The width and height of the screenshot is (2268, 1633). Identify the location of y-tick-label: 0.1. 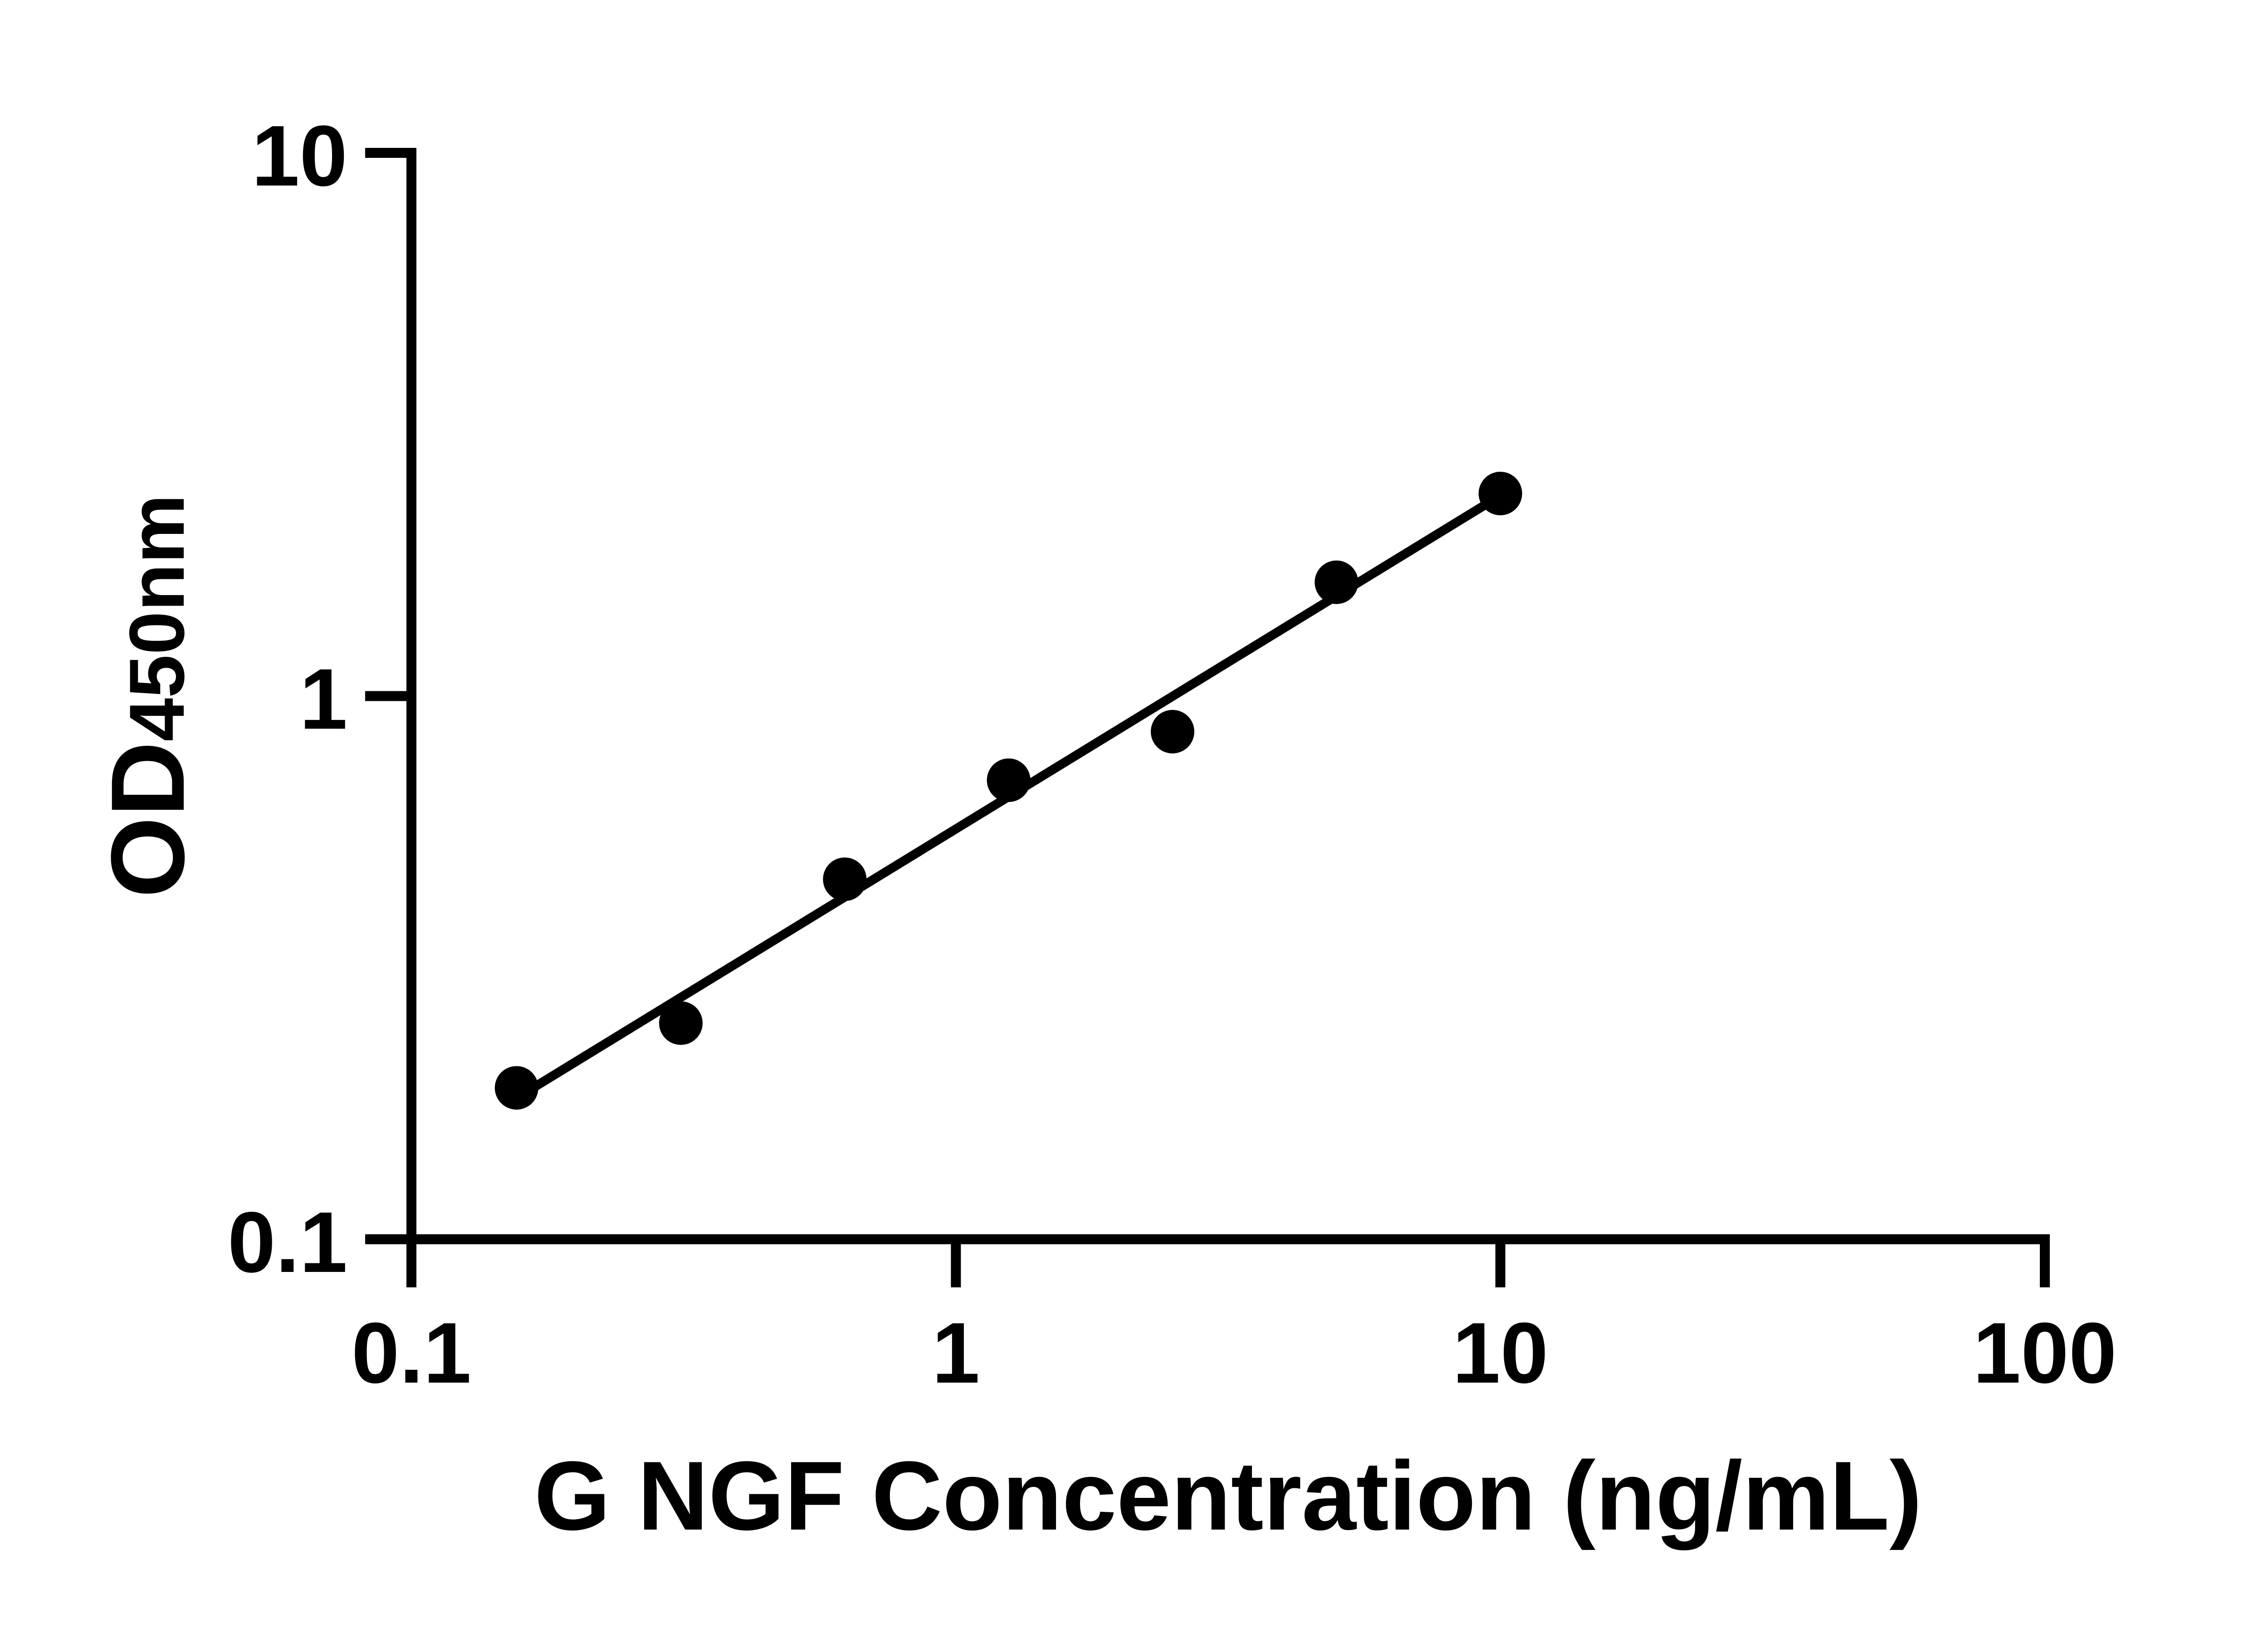
(288, 1242).